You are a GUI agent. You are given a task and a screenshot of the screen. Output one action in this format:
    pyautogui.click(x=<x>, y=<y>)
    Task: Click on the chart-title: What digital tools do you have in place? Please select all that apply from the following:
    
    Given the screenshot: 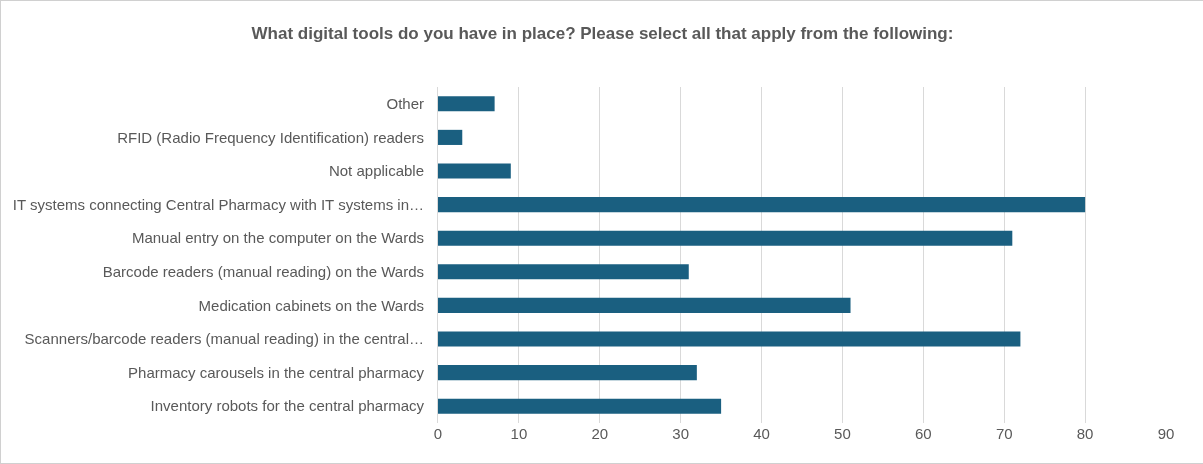 What is the action you would take?
    pyautogui.click(x=602, y=34)
    